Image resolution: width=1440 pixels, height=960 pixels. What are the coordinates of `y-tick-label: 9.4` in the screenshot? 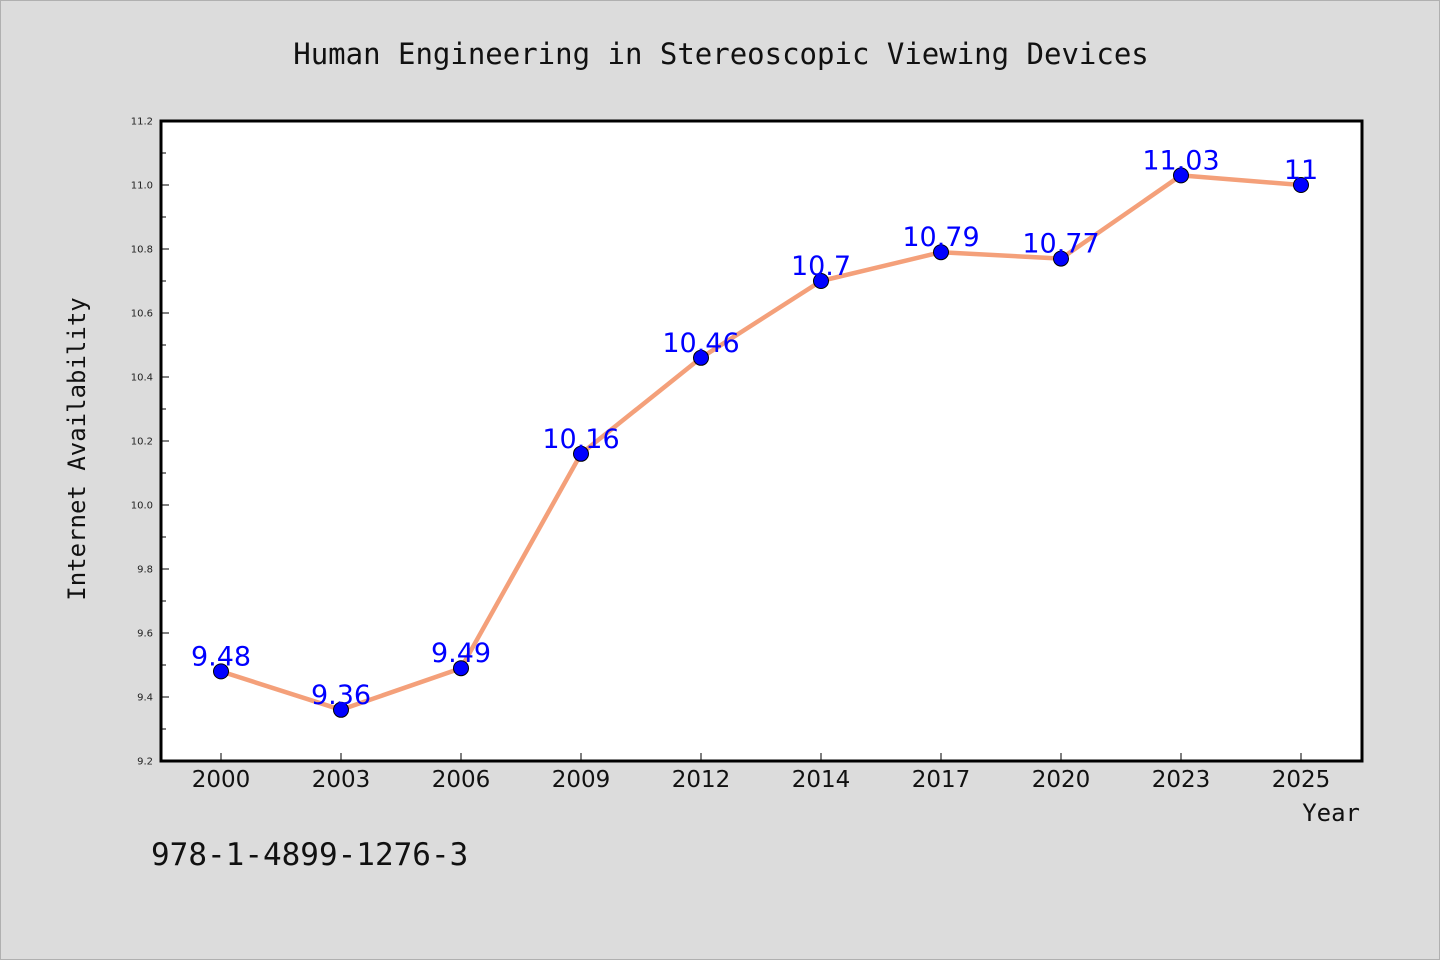 It's located at (145, 698).